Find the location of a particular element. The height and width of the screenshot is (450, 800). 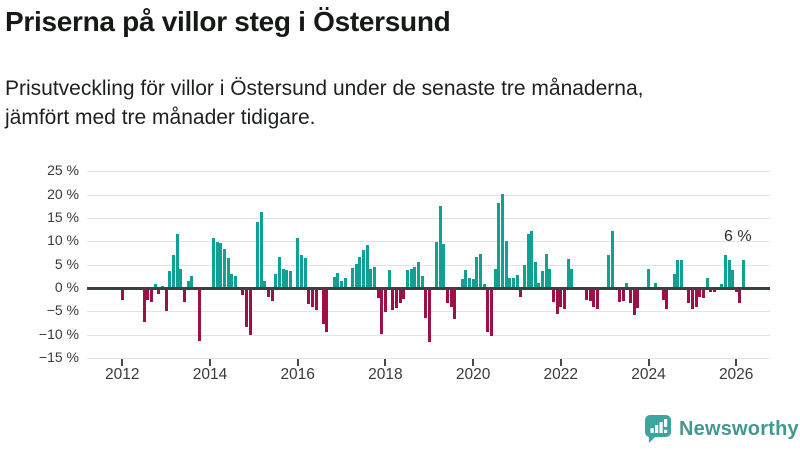

y-axis-tick-label: 20 % is located at coordinates (63, 193).